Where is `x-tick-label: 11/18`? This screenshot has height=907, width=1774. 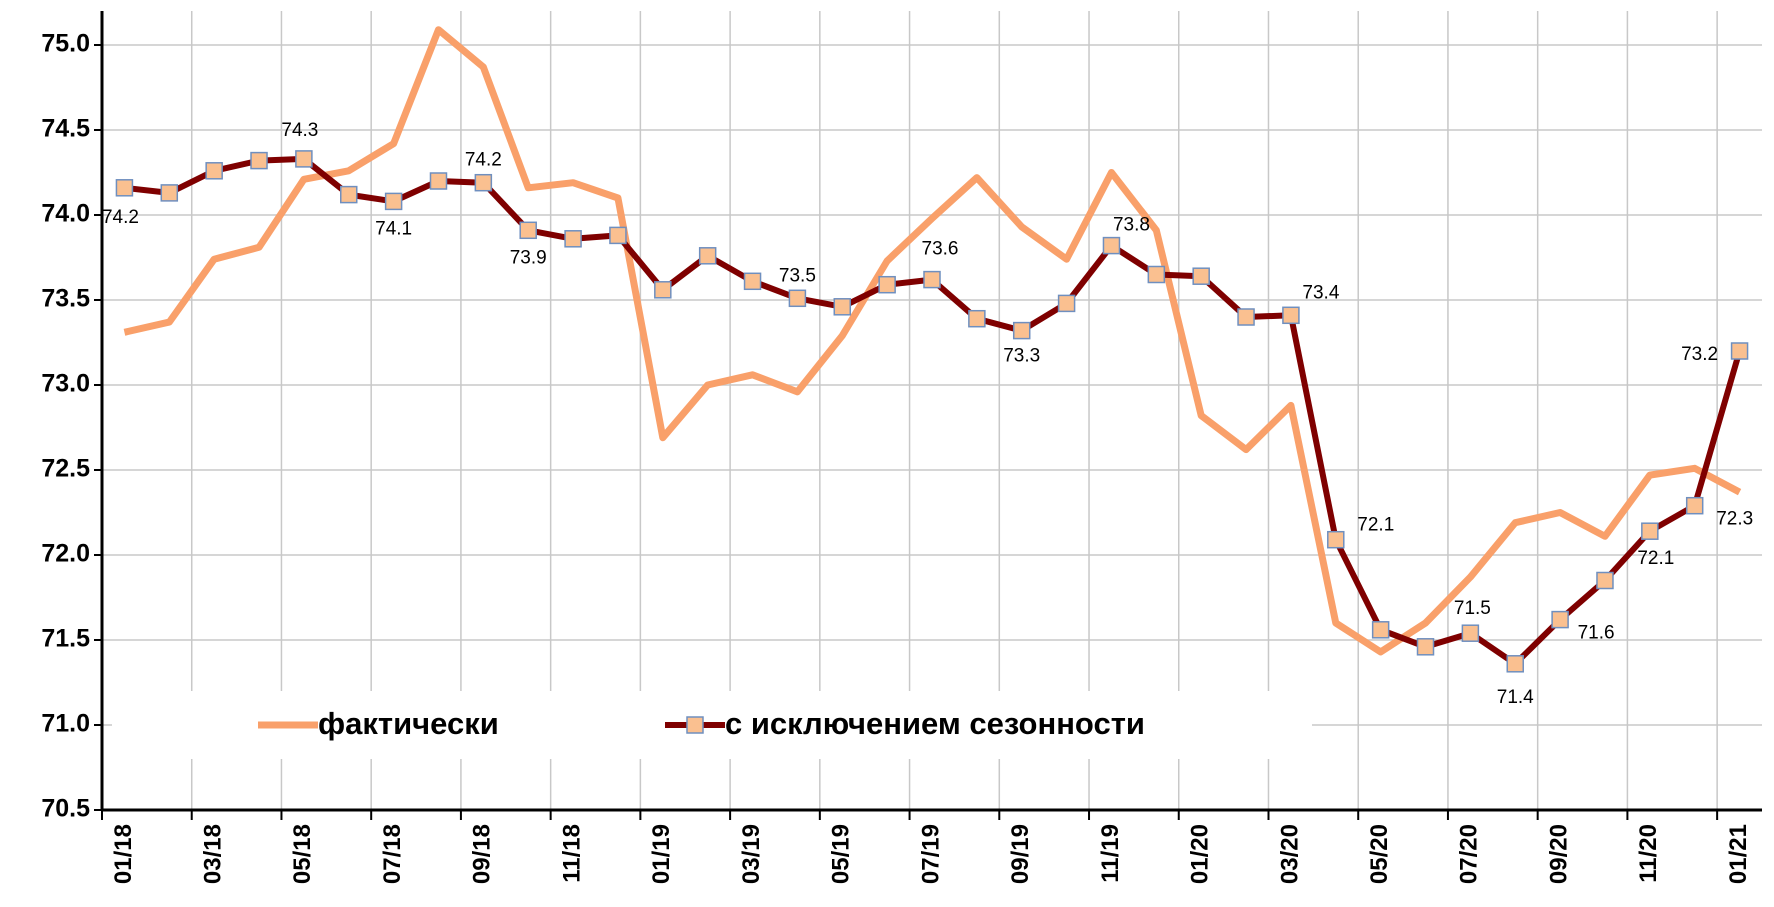 x-tick-label: 11/18 is located at coordinates (571, 853).